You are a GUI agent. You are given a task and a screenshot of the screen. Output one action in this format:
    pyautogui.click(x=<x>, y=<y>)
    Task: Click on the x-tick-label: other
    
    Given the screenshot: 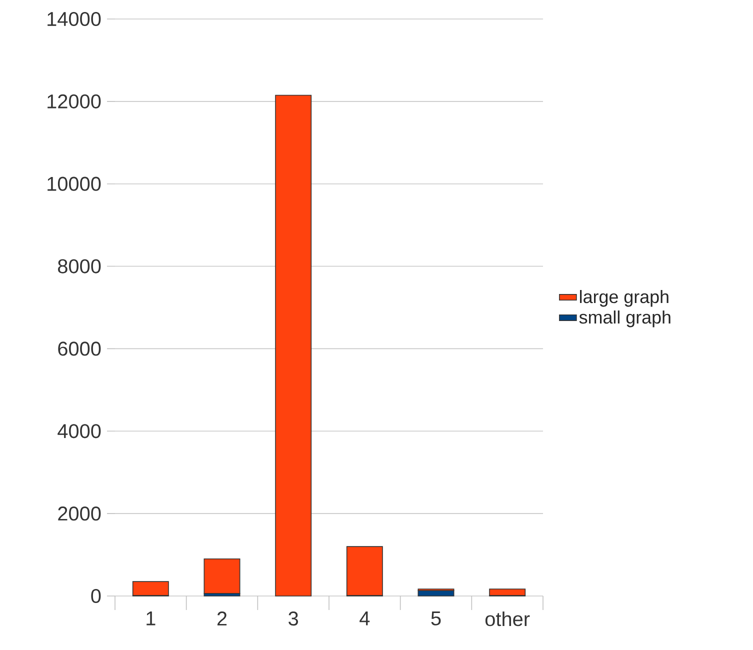 What is the action you would take?
    pyautogui.click(x=507, y=619)
    